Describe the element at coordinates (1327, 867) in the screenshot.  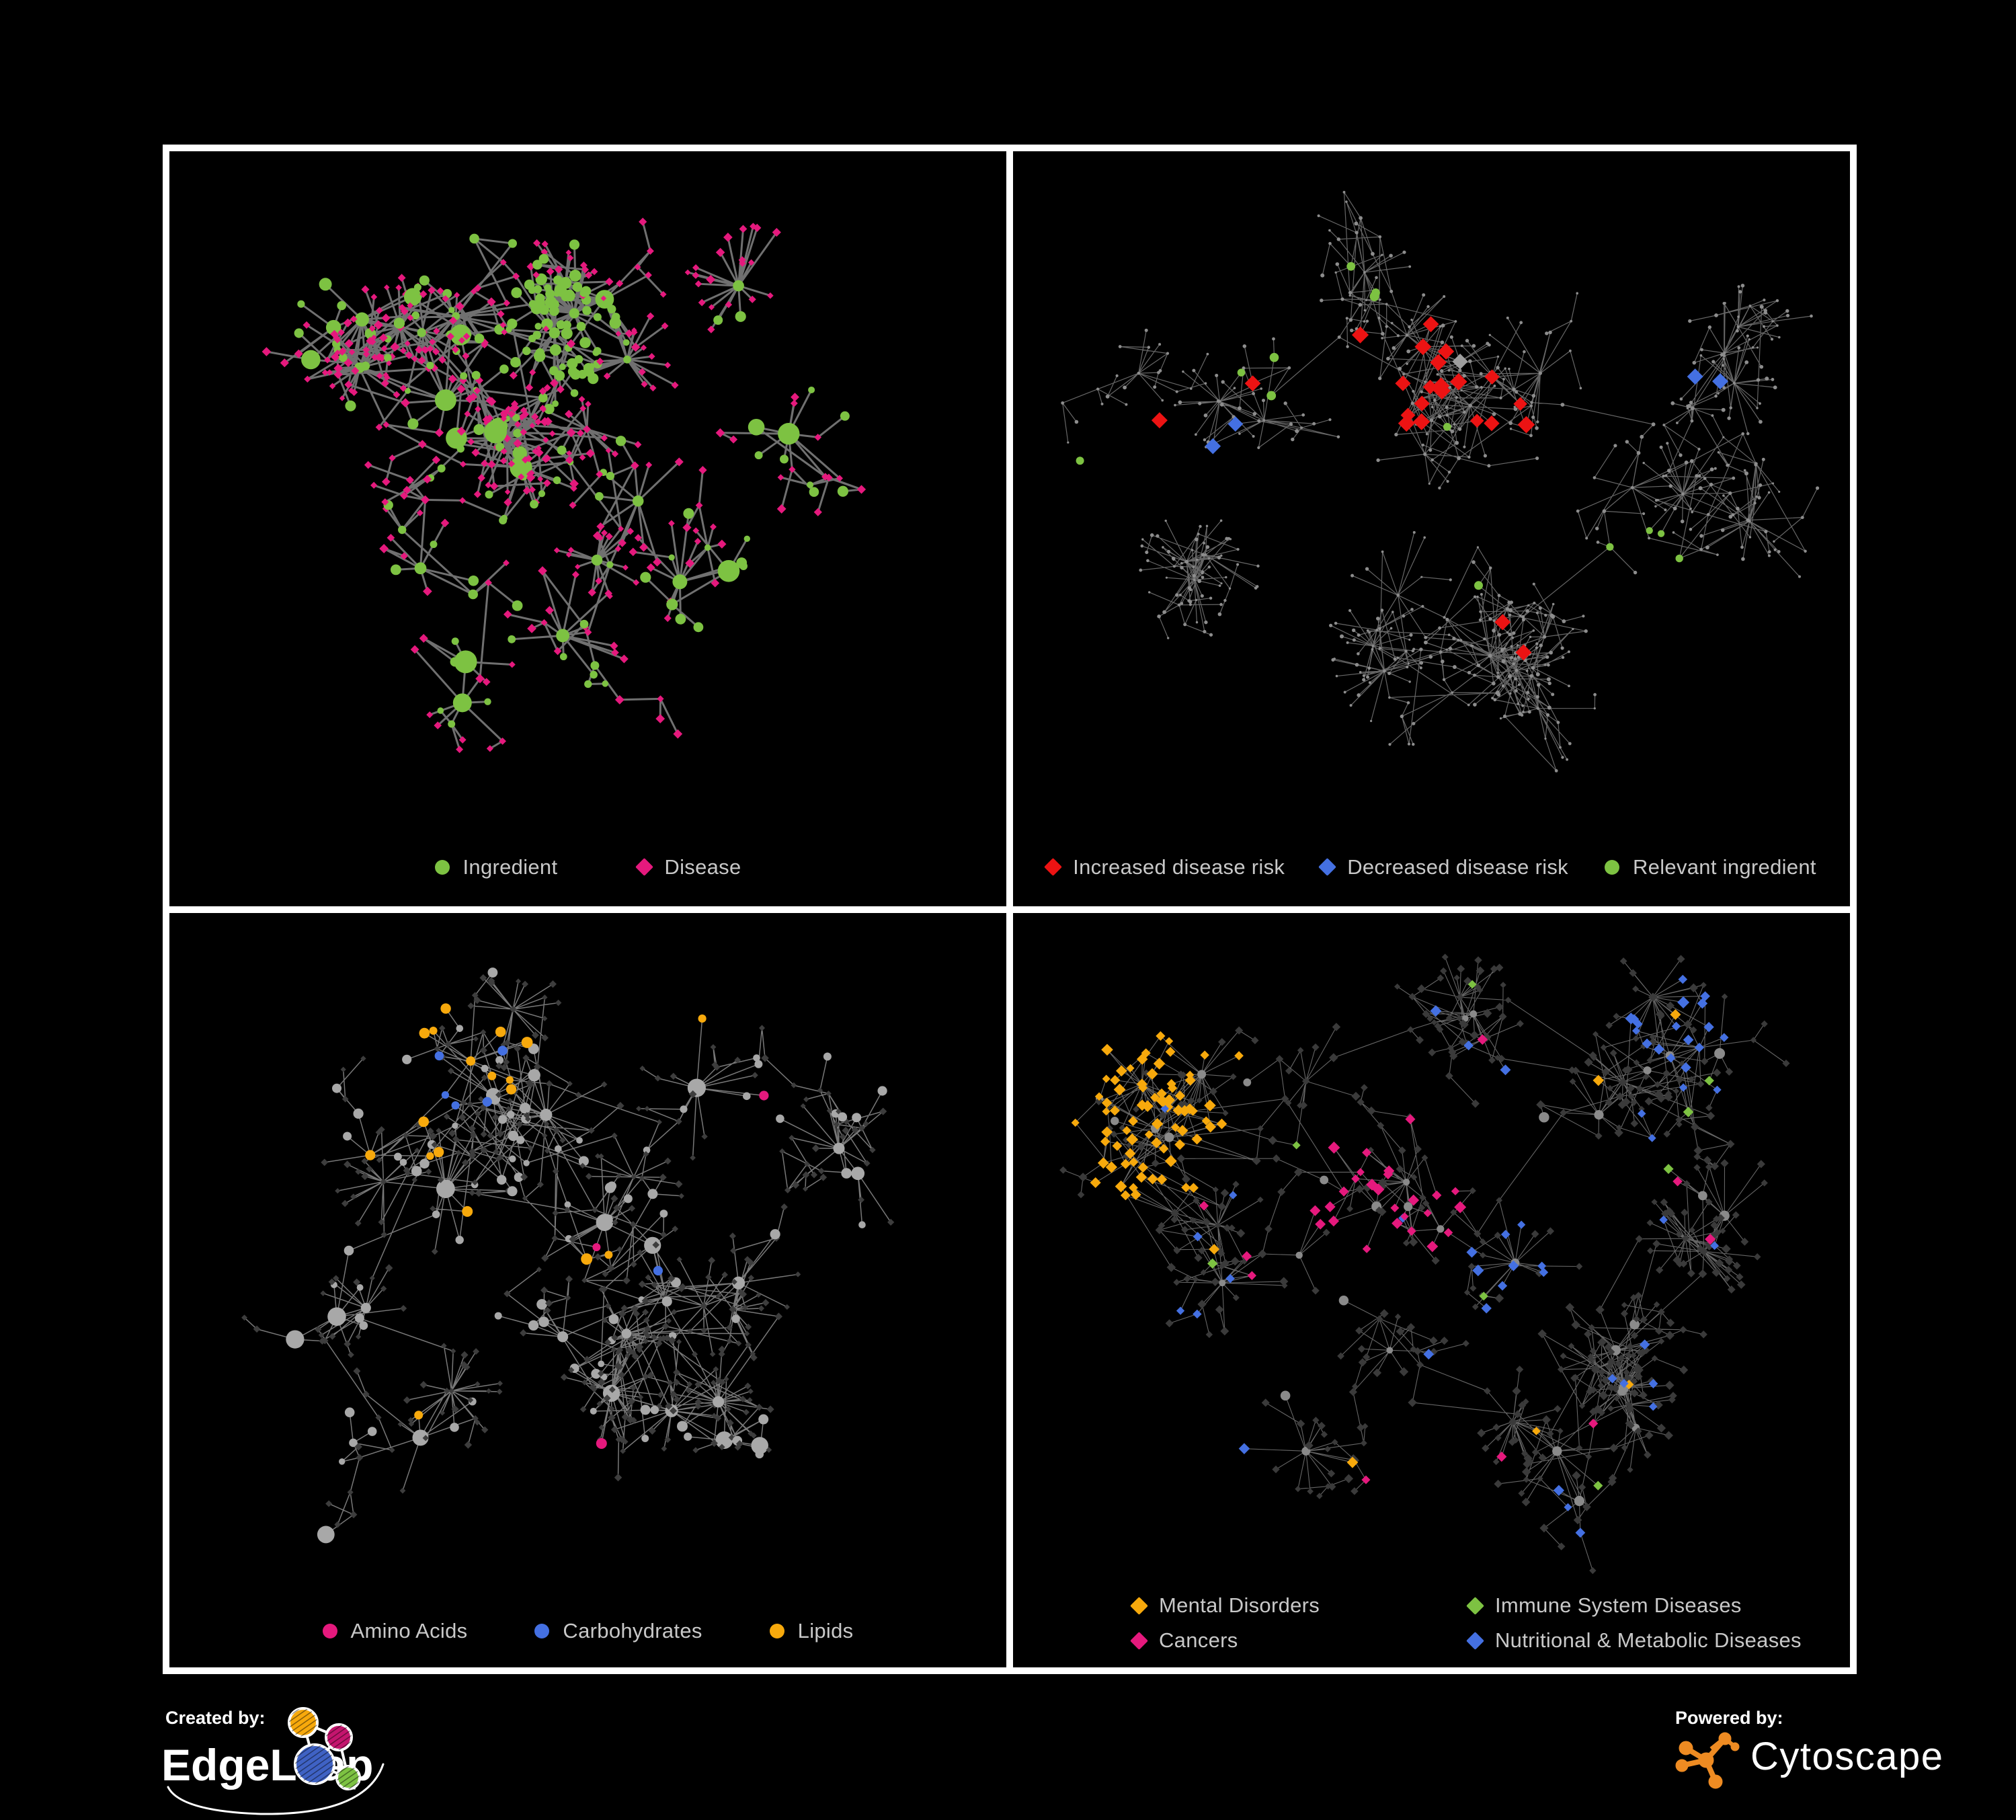
I see `decreased-risk-marker` at that location.